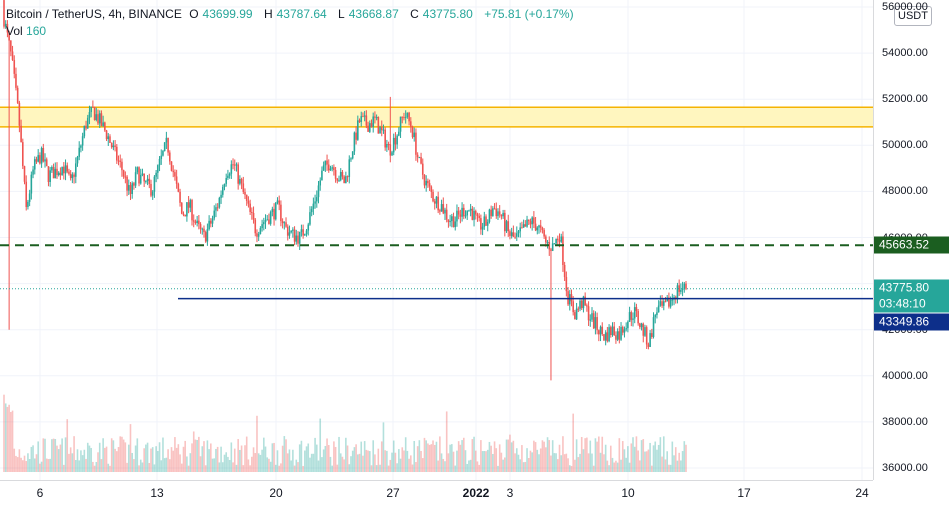 The height and width of the screenshot is (507, 949). What do you see at coordinates (157, 493) in the screenshot?
I see `time-tick: 13` at bounding box center [157, 493].